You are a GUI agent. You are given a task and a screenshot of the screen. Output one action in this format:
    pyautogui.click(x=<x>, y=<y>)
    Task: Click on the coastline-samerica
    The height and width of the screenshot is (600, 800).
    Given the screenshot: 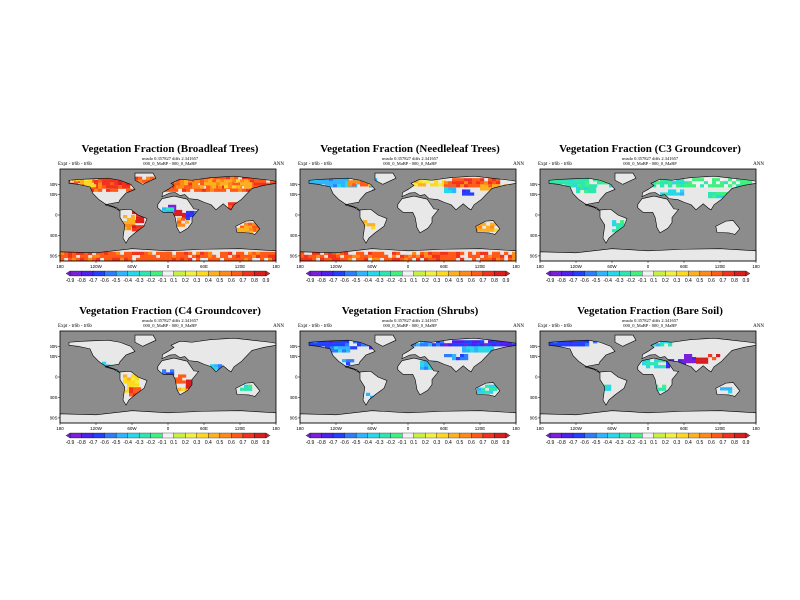 What is the action you would take?
    pyautogui.click(x=133, y=388)
    